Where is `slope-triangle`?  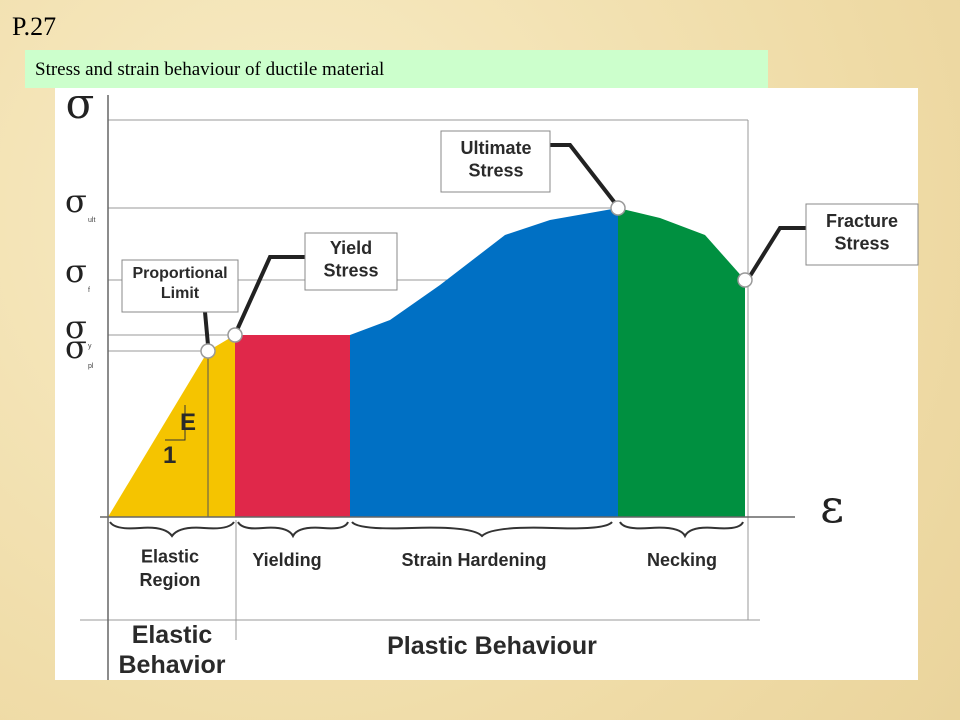 slope-triangle is located at coordinates (175, 423).